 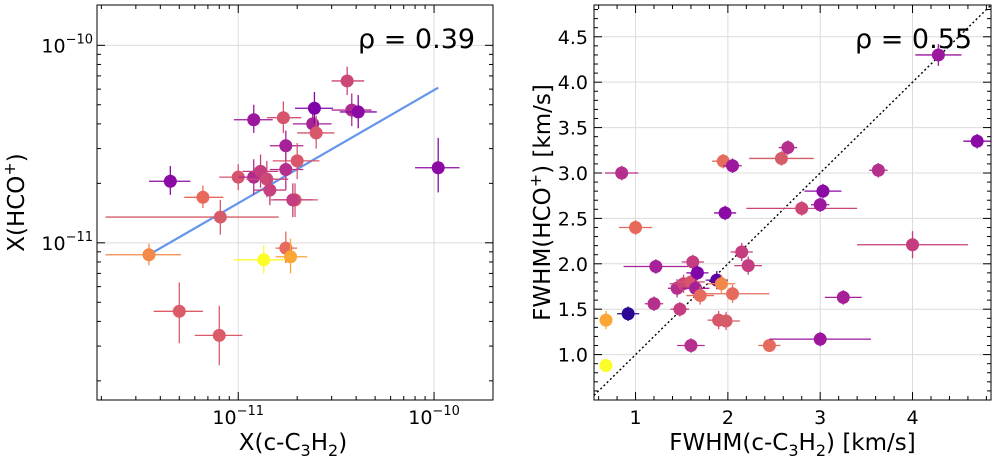 What do you see at coordinates (820, 418) in the screenshot?
I see `right-x-tick-label: 3` at bounding box center [820, 418].